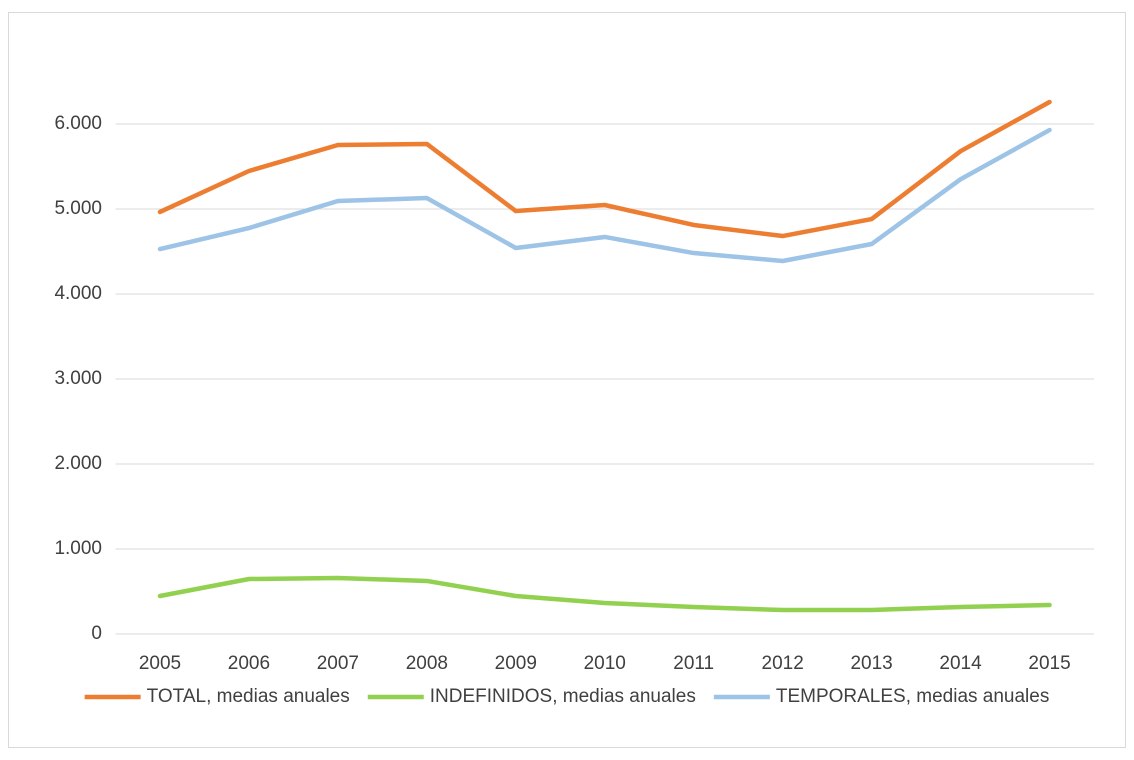  Describe the element at coordinates (96, 633) in the screenshot. I see `y-tick-label: 0` at that location.